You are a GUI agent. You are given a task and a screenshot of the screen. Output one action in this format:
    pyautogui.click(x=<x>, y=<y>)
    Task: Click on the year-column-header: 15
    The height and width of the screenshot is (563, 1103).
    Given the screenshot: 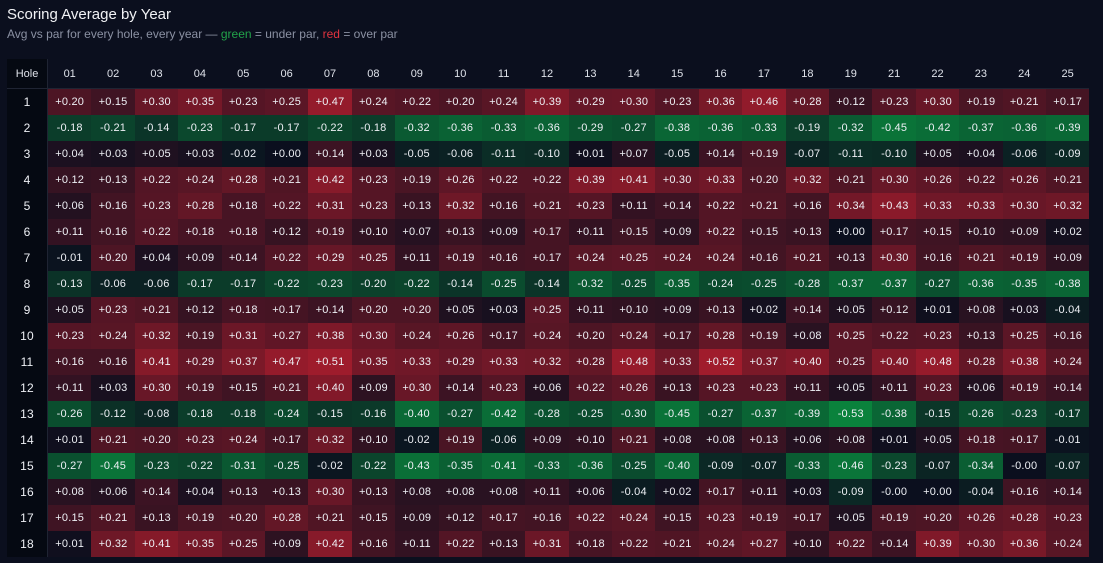 What is the action you would take?
    pyautogui.click(x=677, y=74)
    